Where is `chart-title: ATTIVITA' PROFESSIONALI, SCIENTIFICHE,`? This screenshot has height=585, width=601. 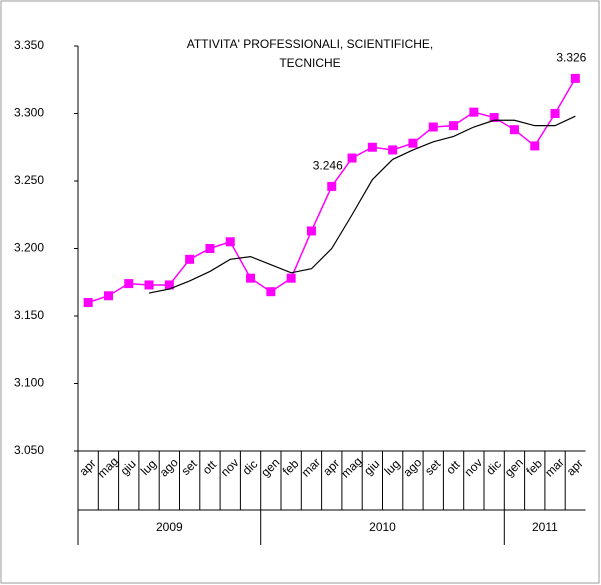
chart-title: ATTIVITA' PROFESSIONALI, SCIENTIFICHE, is located at coordinates (310, 44).